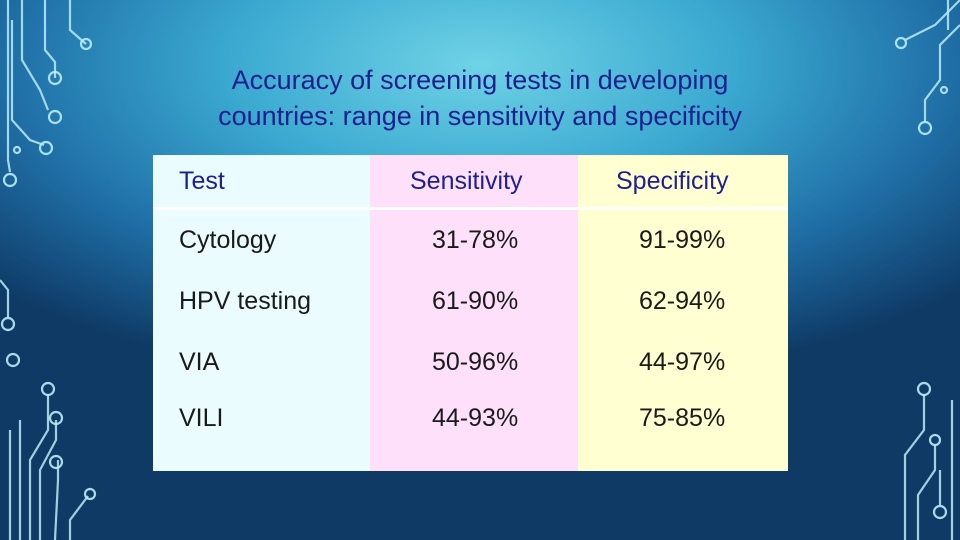 The image size is (960, 540). What do you see at coordinates (683, 301) in the screenshot?
I see `cell-specificity: 62-94%` at bounding box center [683, 301].